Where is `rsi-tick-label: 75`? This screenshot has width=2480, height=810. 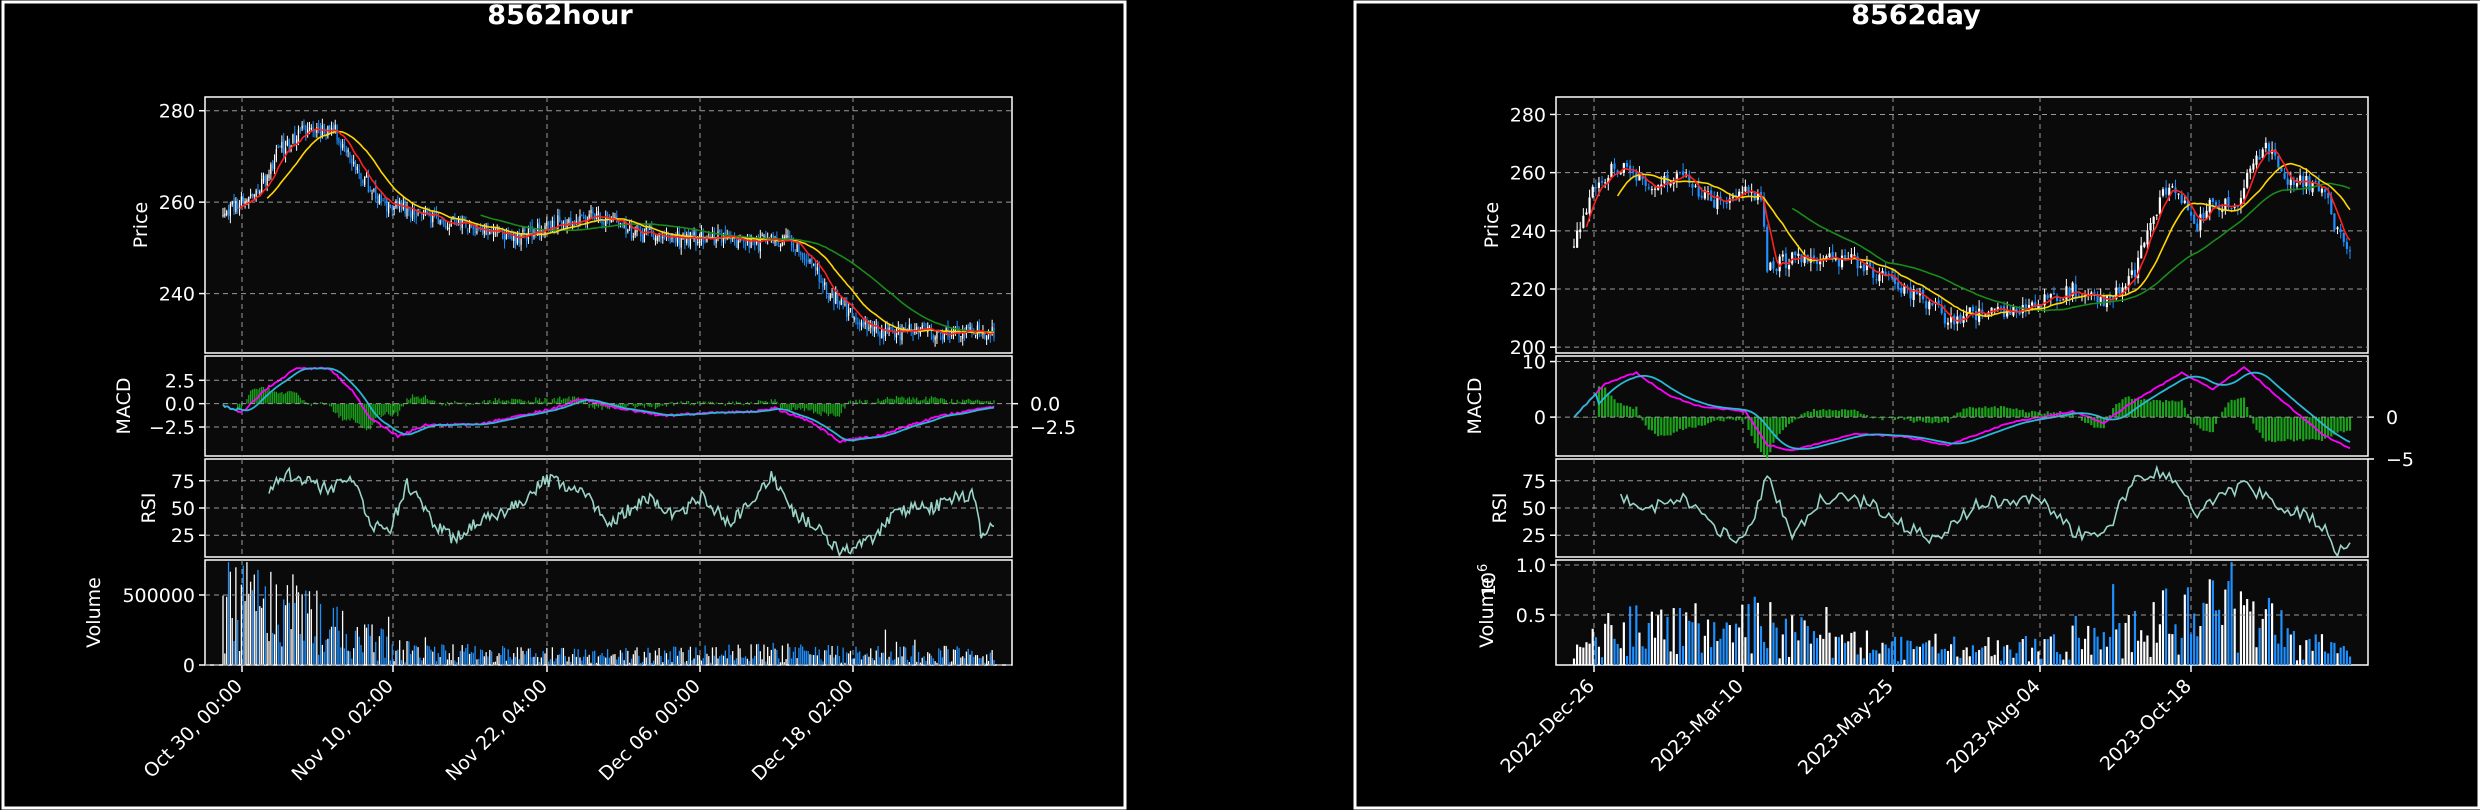 rsi-tick-label: 75 is located at coordinates (1534, 482).